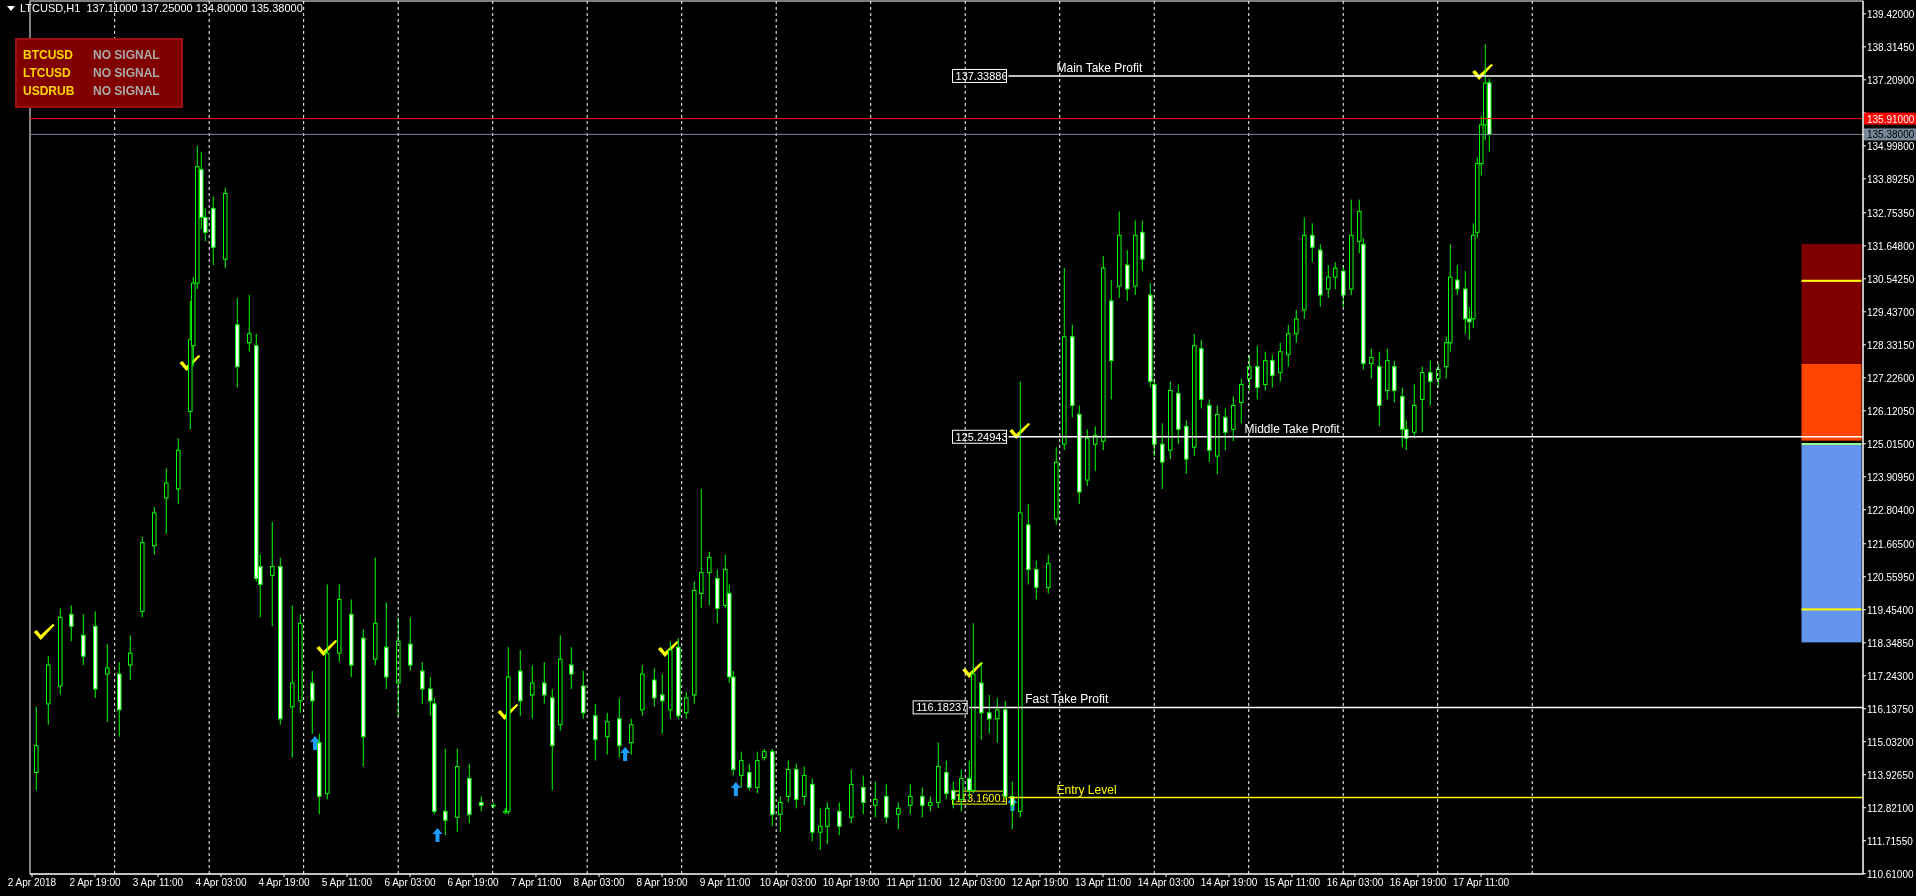  What do you see at coordinates (126, 55) in the screenshot?
I see `annotation: NO SIGNAL` at bounding box center [126, 55].